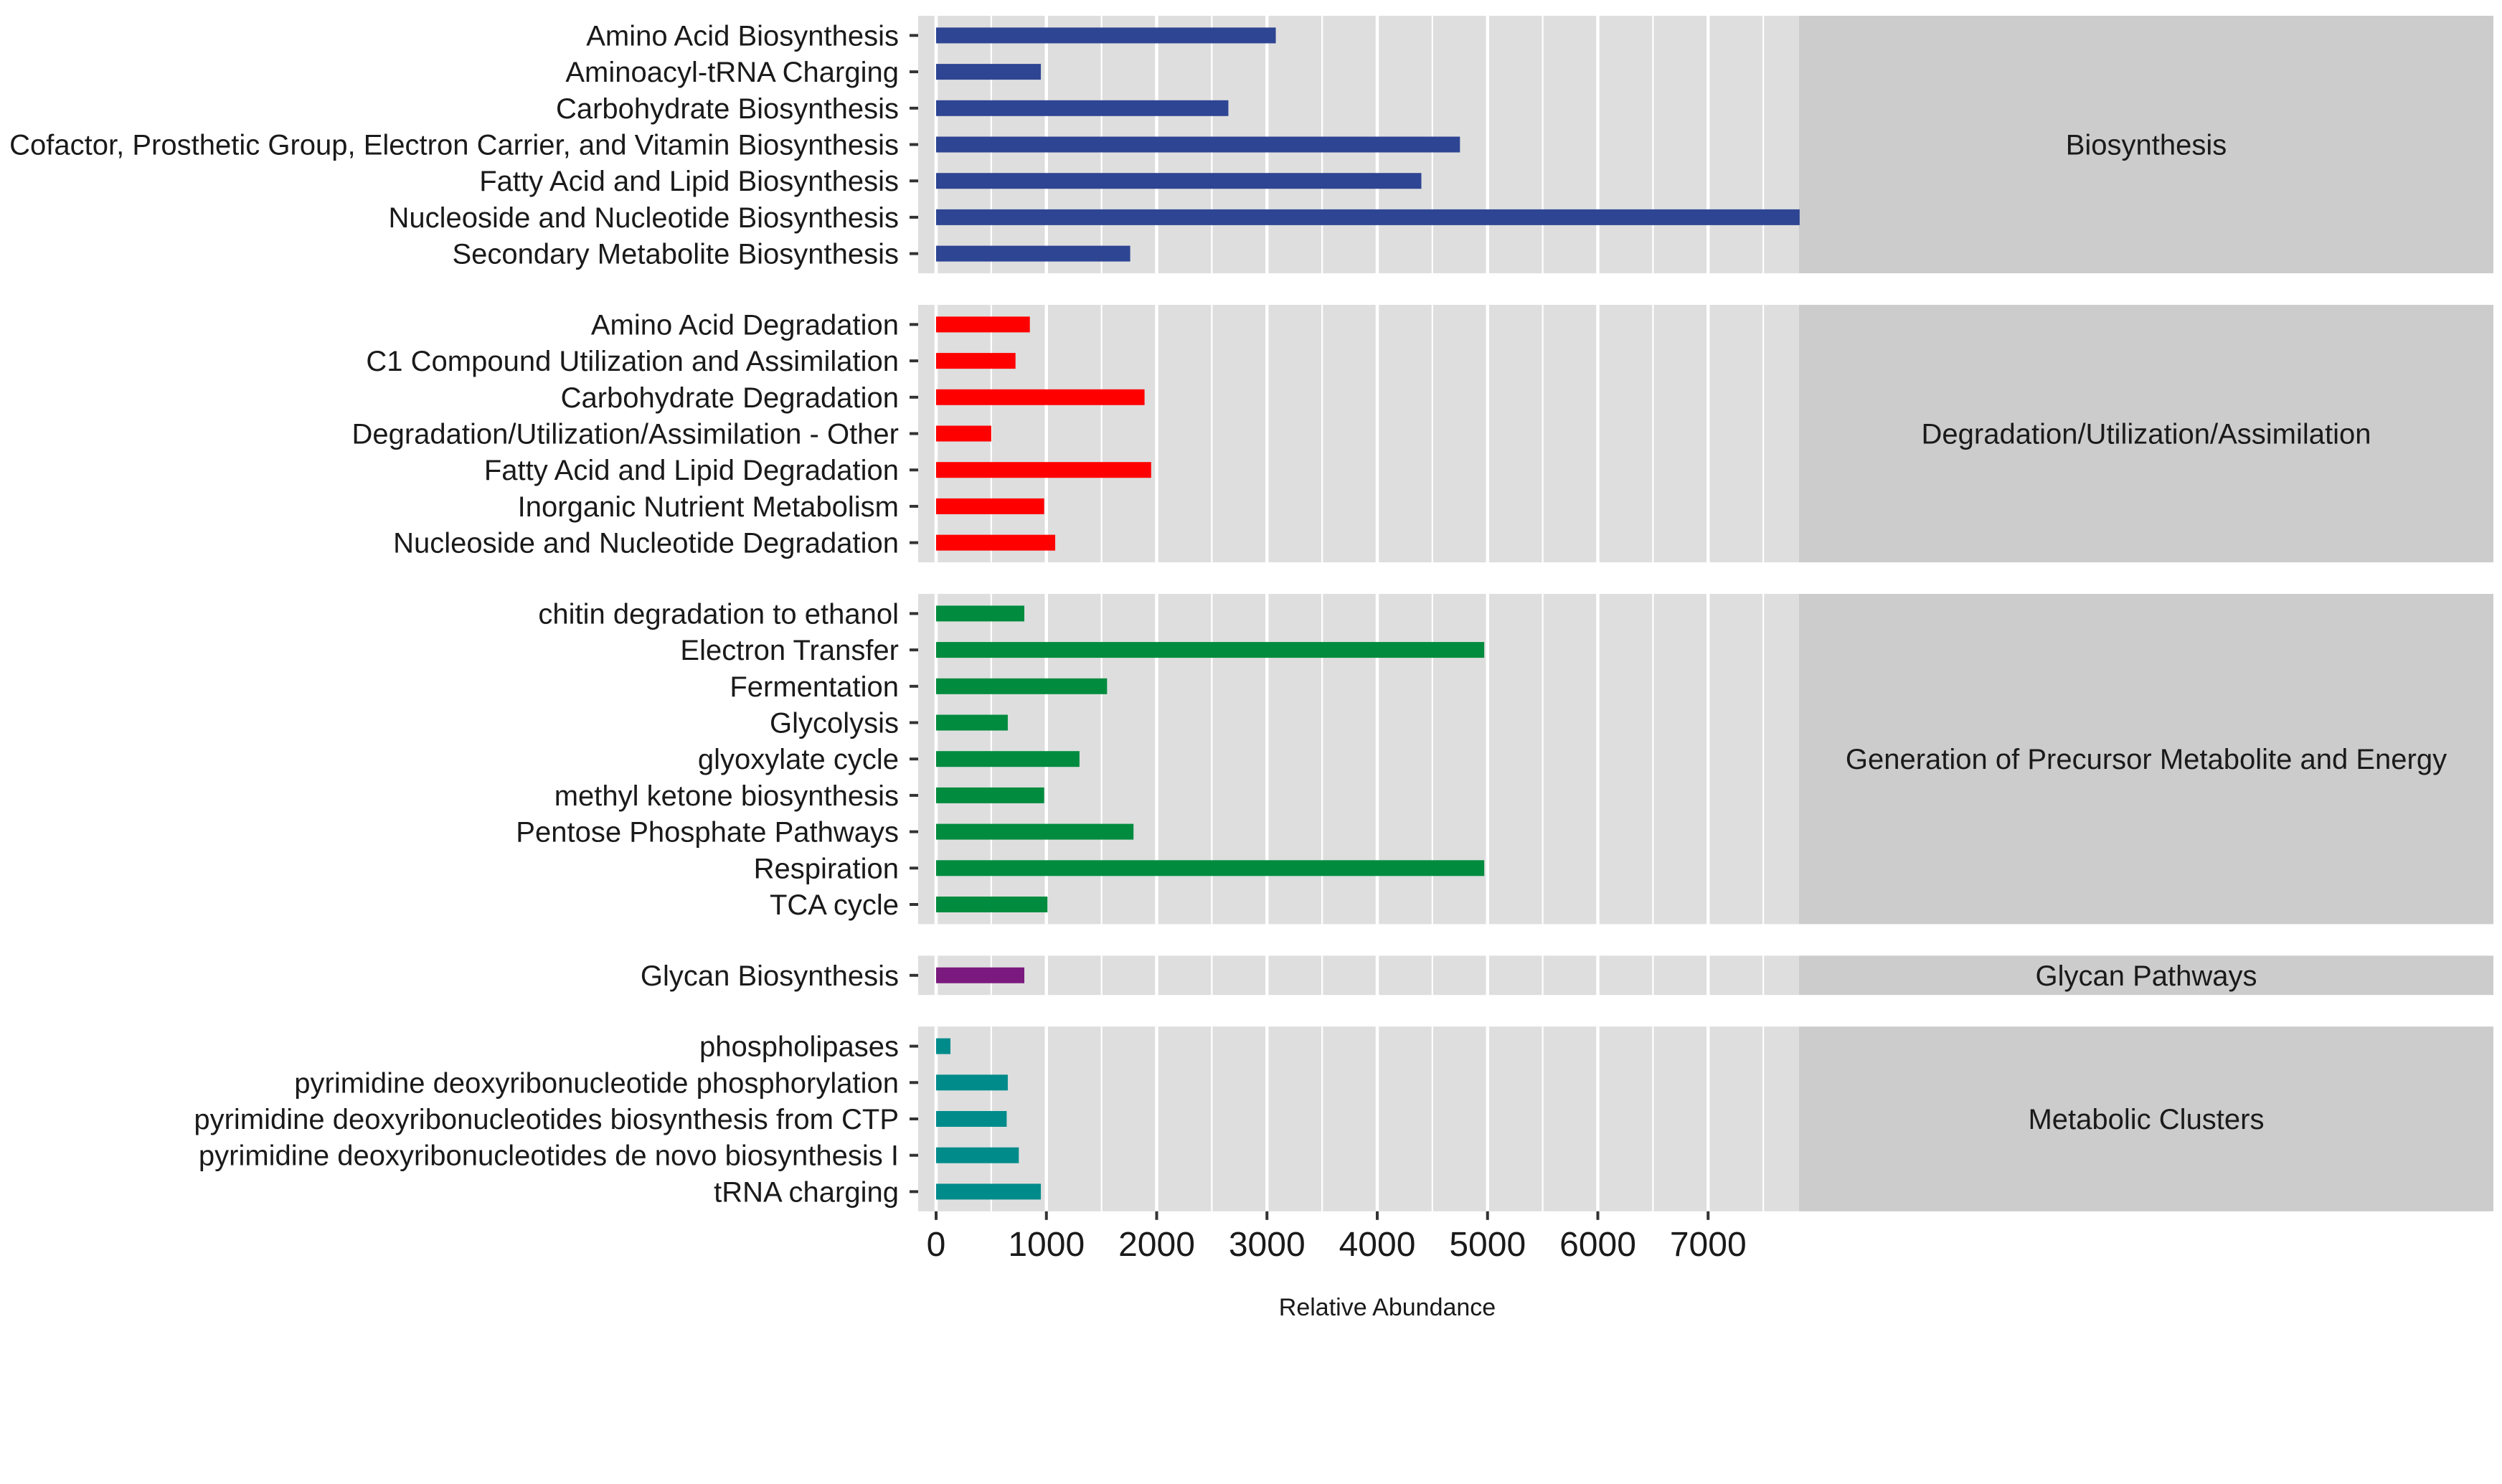  Describe the element at coordinates (1179, 181) in the screenshot. I see `bar-fatty-acid-and-lipid-biosynthesis` at that location.